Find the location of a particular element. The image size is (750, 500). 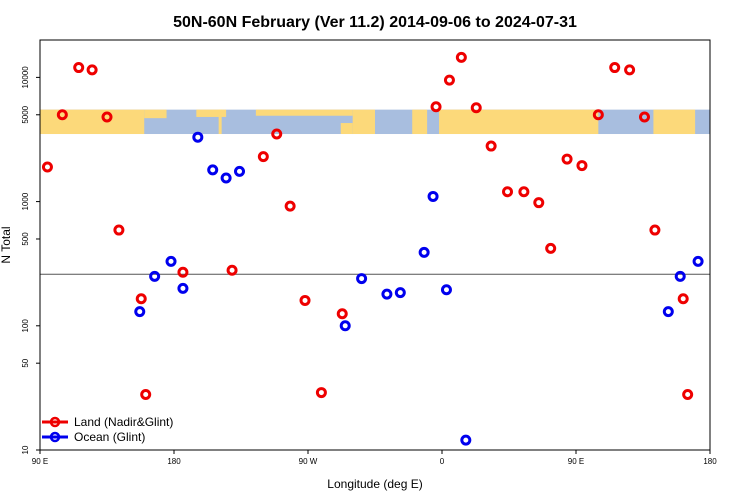

y-axis: 10 50 100 500 1000 5000 10000 is located at coordinates (30, 260).